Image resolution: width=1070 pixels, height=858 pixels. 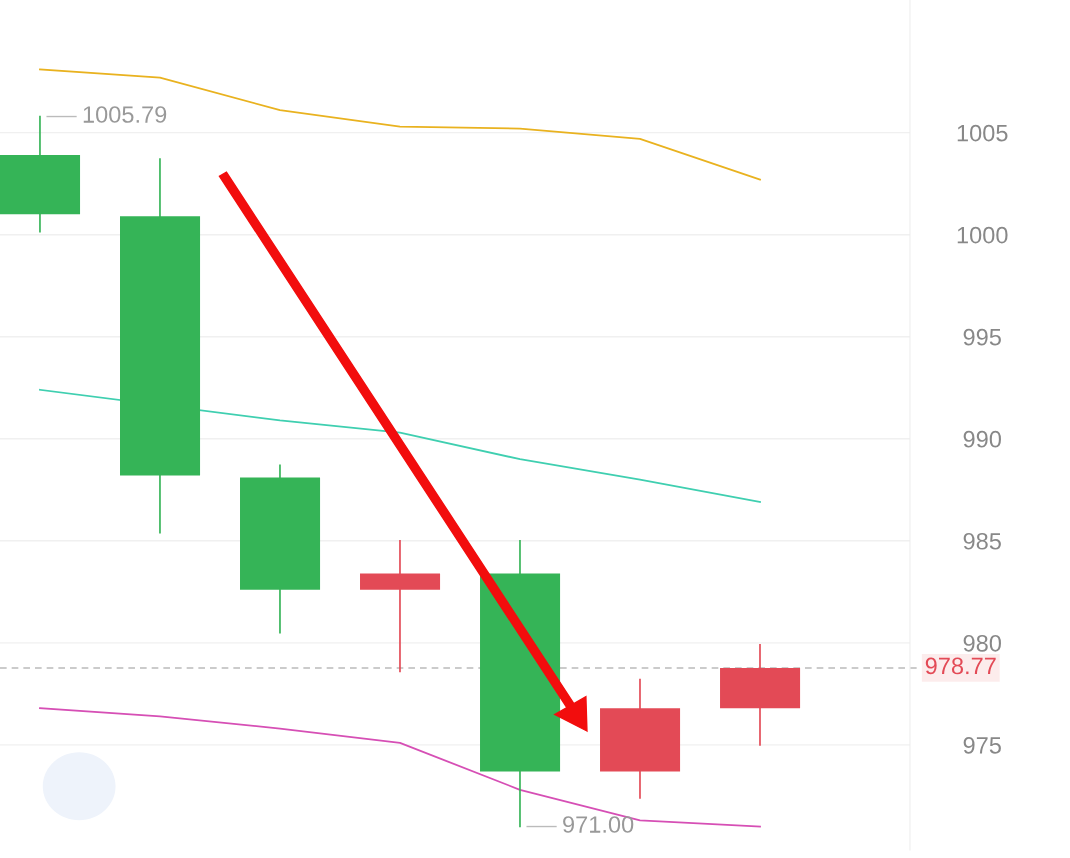 What do you see at coordinates (982, 133) in the screenshot?
I see `y-tick-label: 1005` at bounding box center [982, 133].